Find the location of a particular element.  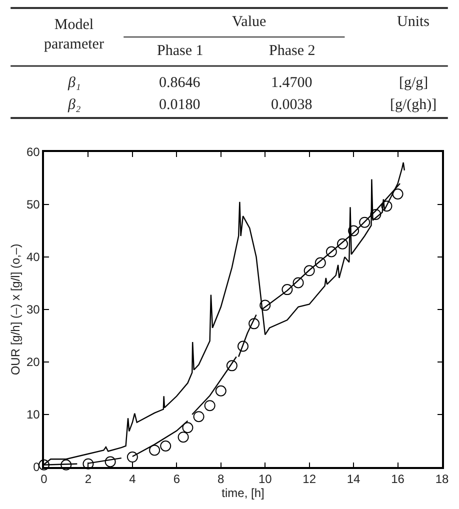

text: Model parameter is located at coordinates (74, 34).